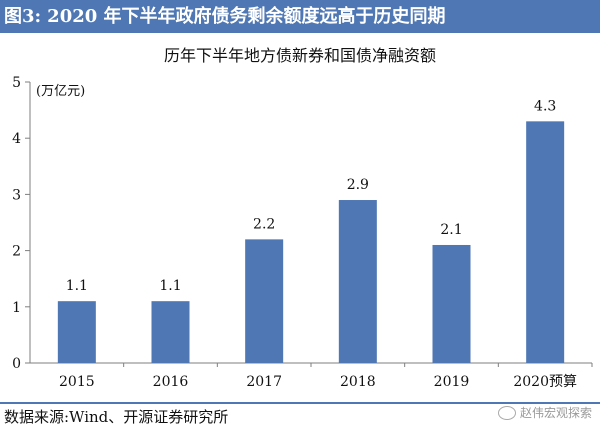 The width and height of the screenshot is (600, 433). I want to click on chart-title: 历年下半年地方债新券和国债净融资额, so click(299, 55).